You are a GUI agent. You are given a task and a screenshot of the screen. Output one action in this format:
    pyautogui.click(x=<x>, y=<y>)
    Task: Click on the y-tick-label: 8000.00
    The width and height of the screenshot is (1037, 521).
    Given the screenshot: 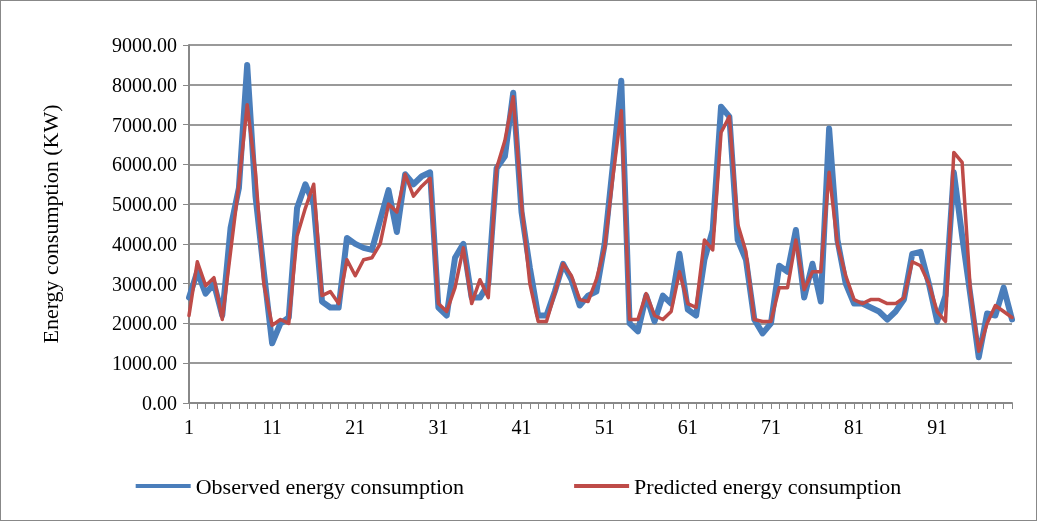 What is the action you would take?
    pyautogui.click(x=144, y=84)
    